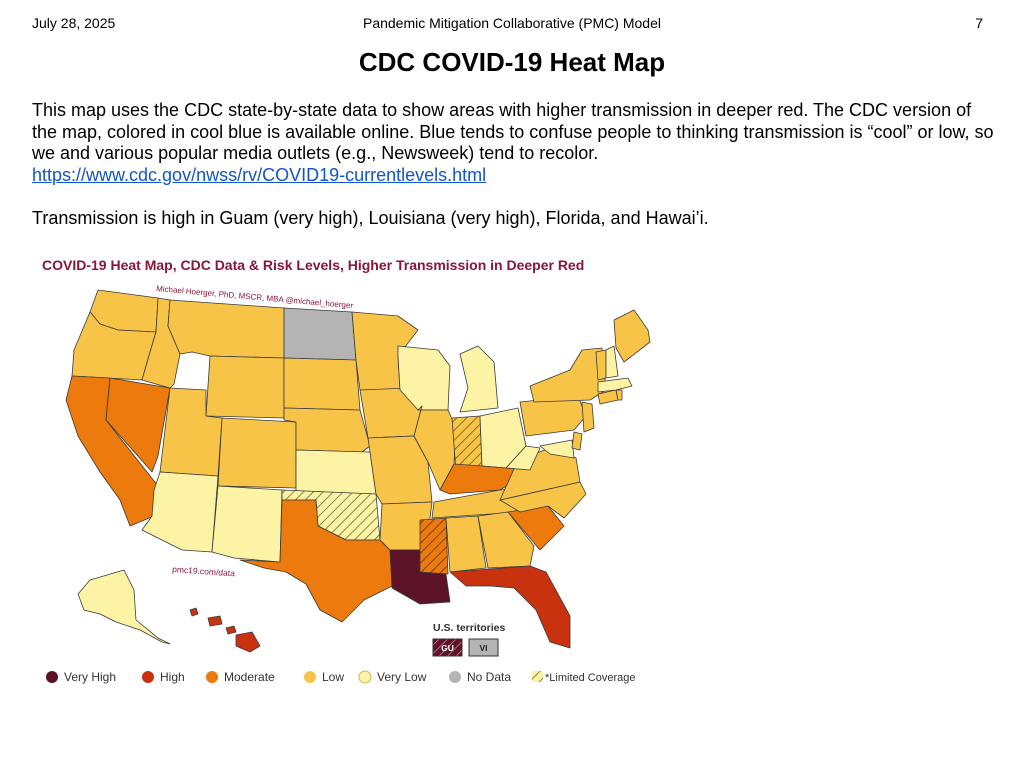 The width and height of the screenshot is (1019, 761). What do you see at coordinates (226, 329) in the screenshot?
I see `state-mt` at bounding box center [226, 329].